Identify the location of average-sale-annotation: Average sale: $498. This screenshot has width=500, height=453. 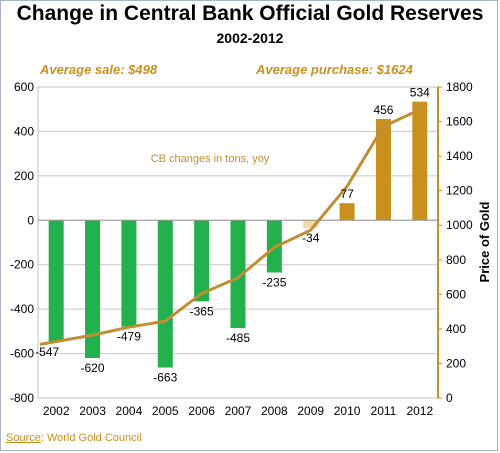
(99, 69).